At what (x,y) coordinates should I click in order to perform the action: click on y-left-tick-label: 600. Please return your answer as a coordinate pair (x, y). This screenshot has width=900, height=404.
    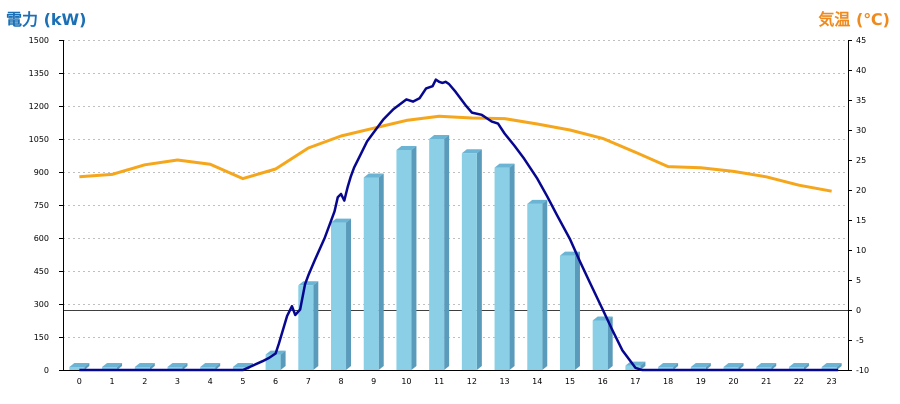
    Looking at the image, I should click on (41, 238).